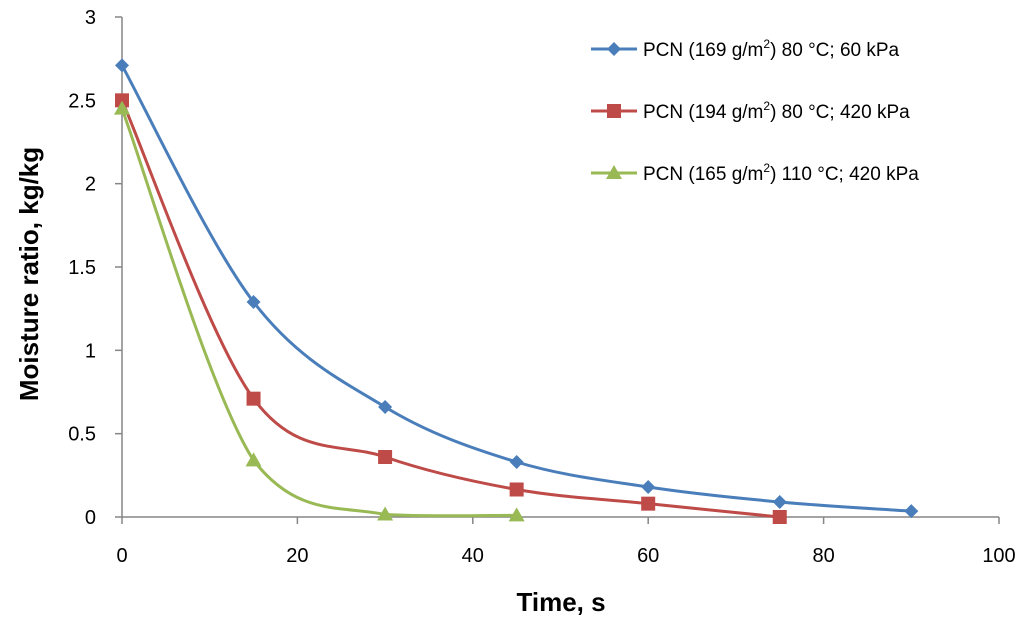 Image resolution: width=1024 pixels, height=626 pixels. Describe the element at coordinates (297, 556) in the screenshot. I see `x-tick-label: 20` at that location.